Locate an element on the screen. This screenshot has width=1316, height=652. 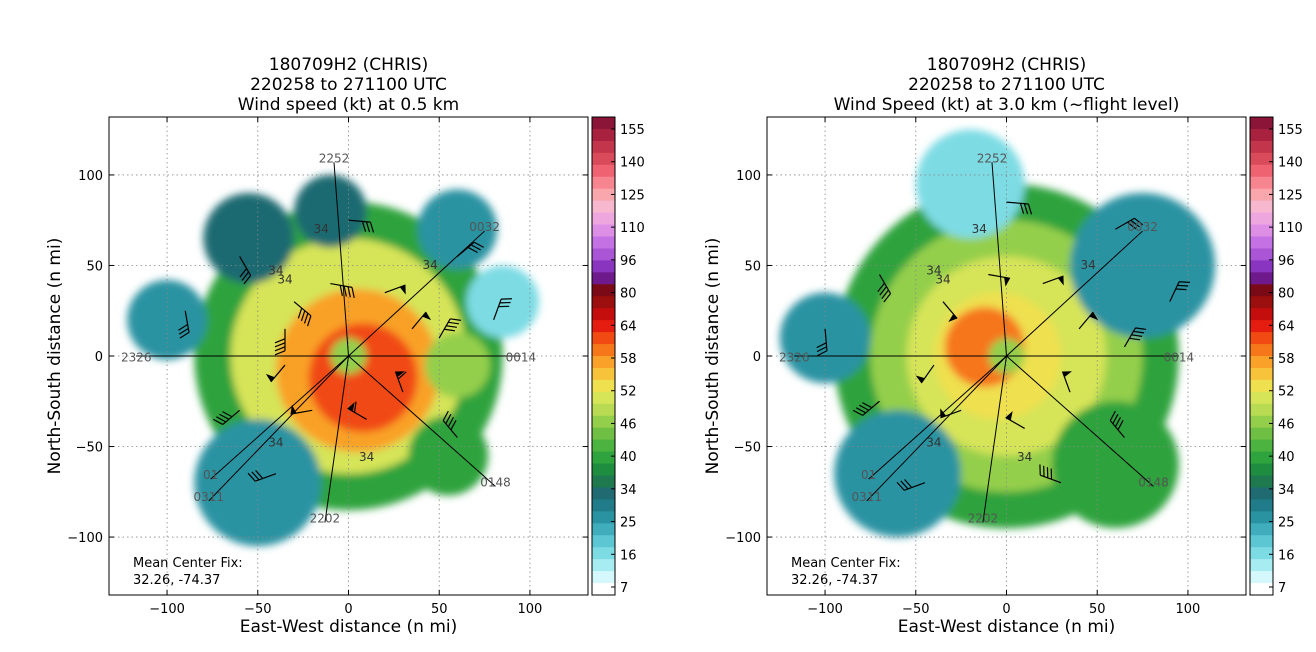
track-time-label: 01 is located at coordinates (868, 475).